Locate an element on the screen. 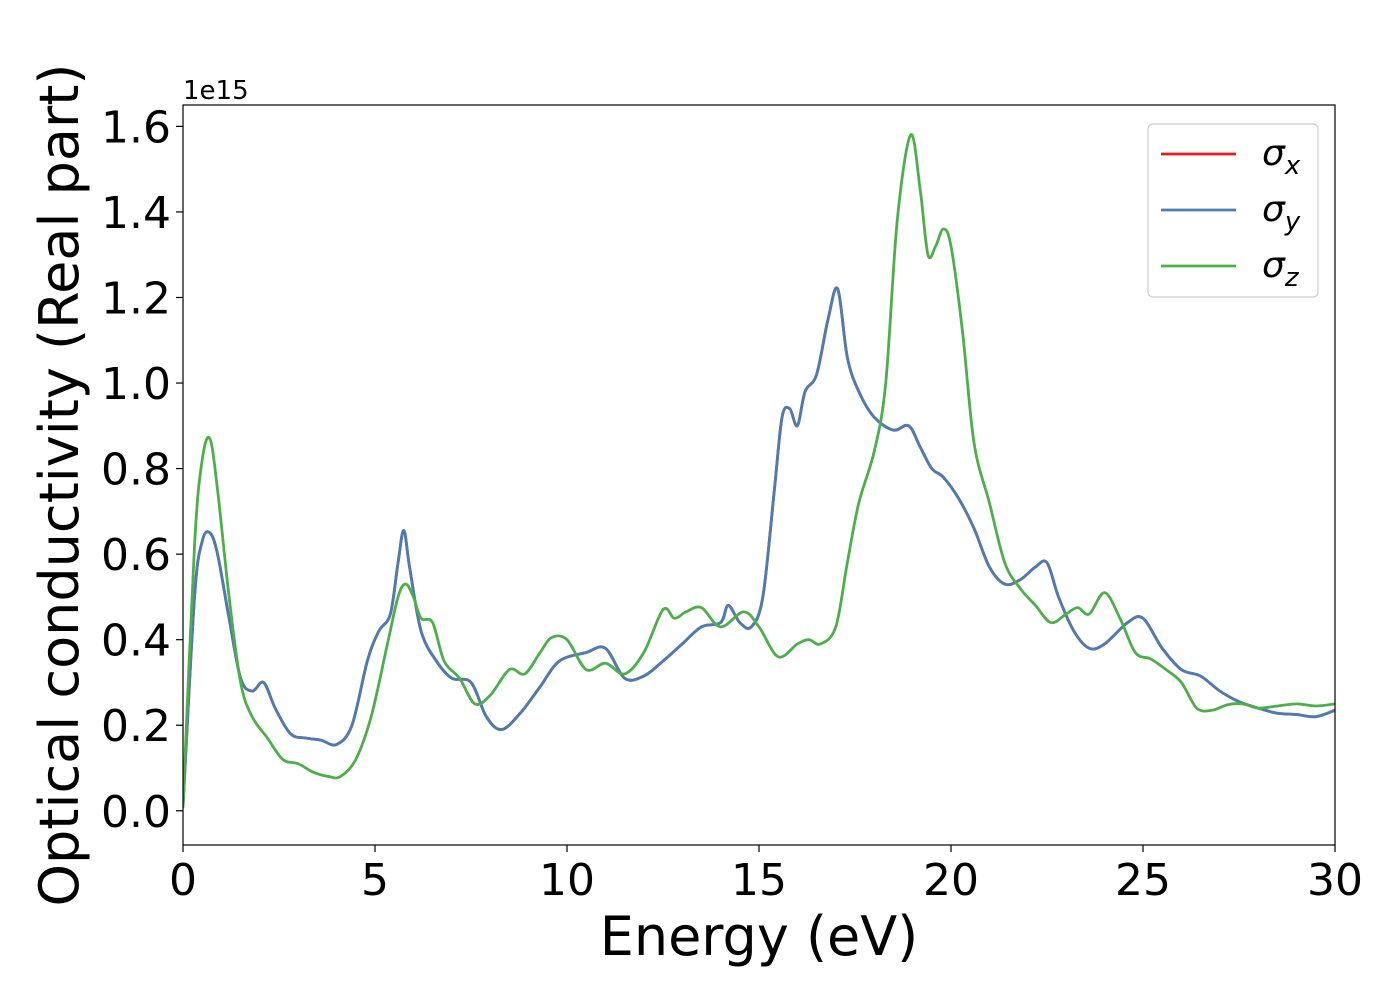 This screenshot has width=1400, height=1000. x-tick-label: 30 is located at coordinates (1335, 880).